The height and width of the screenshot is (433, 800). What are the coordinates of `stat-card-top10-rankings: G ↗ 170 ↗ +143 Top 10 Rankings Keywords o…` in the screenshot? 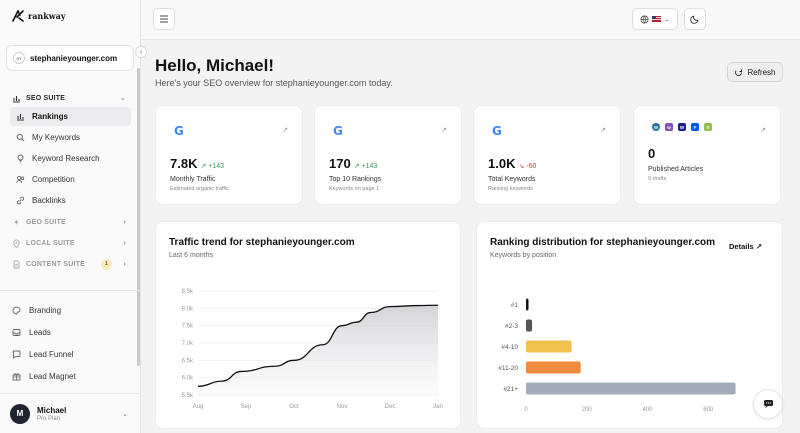 It's located at (388, 155).